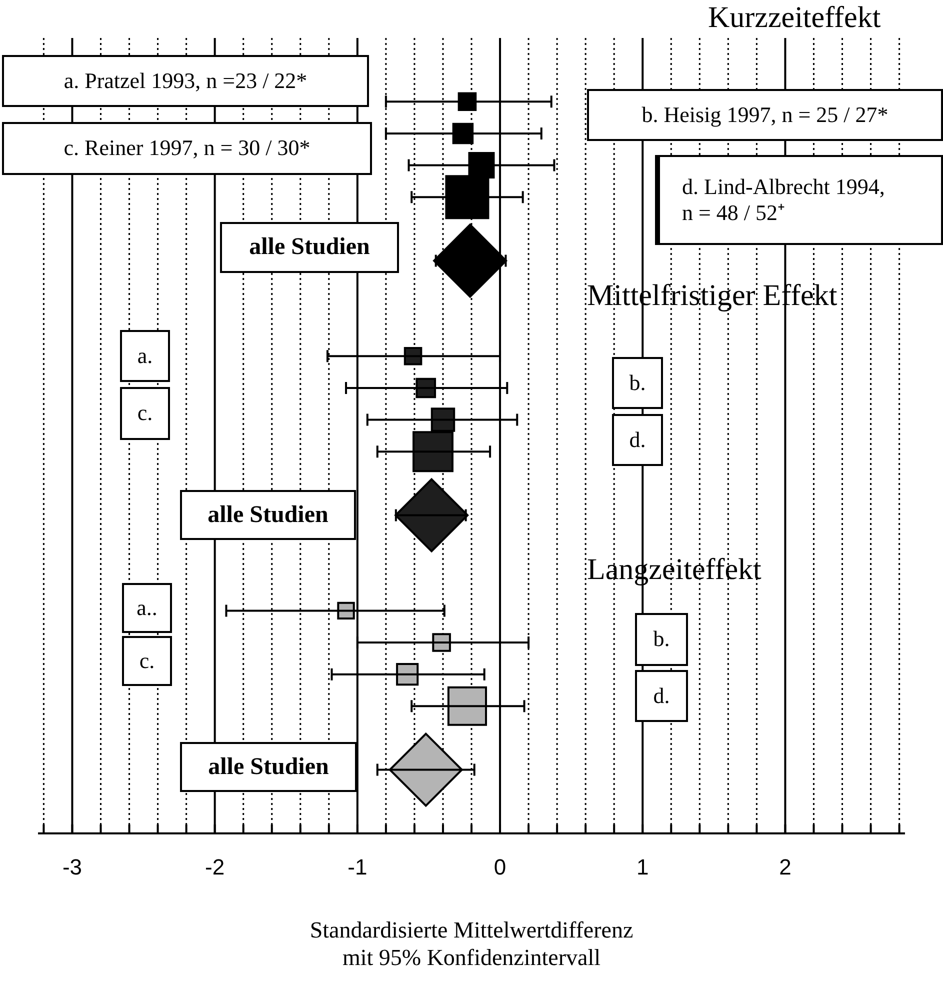  Describe the element at coordinates (472, 944) in the screenshot. I see `x-axis-title: Standardisierte Mittelwertdifferenz mit 95% Konfidenzintervall` at that location.